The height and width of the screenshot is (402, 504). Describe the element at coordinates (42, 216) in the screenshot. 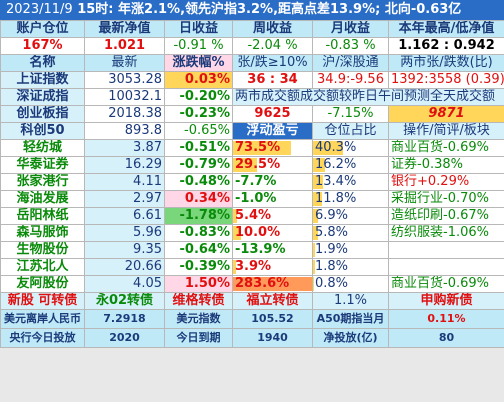

I see `stock-name: 岳阳林纸` at that location.